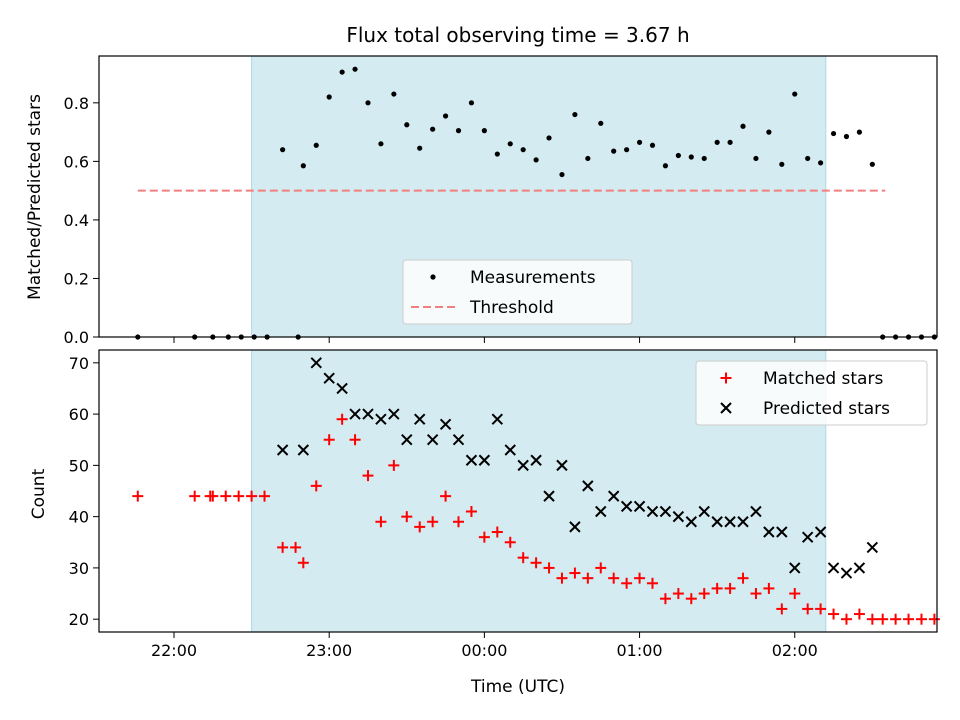 This screenshot has height=720, width=960. Describe the element at coordinates (433, 277) in the screenshot. I see `legend-marker-measurements` at that location.